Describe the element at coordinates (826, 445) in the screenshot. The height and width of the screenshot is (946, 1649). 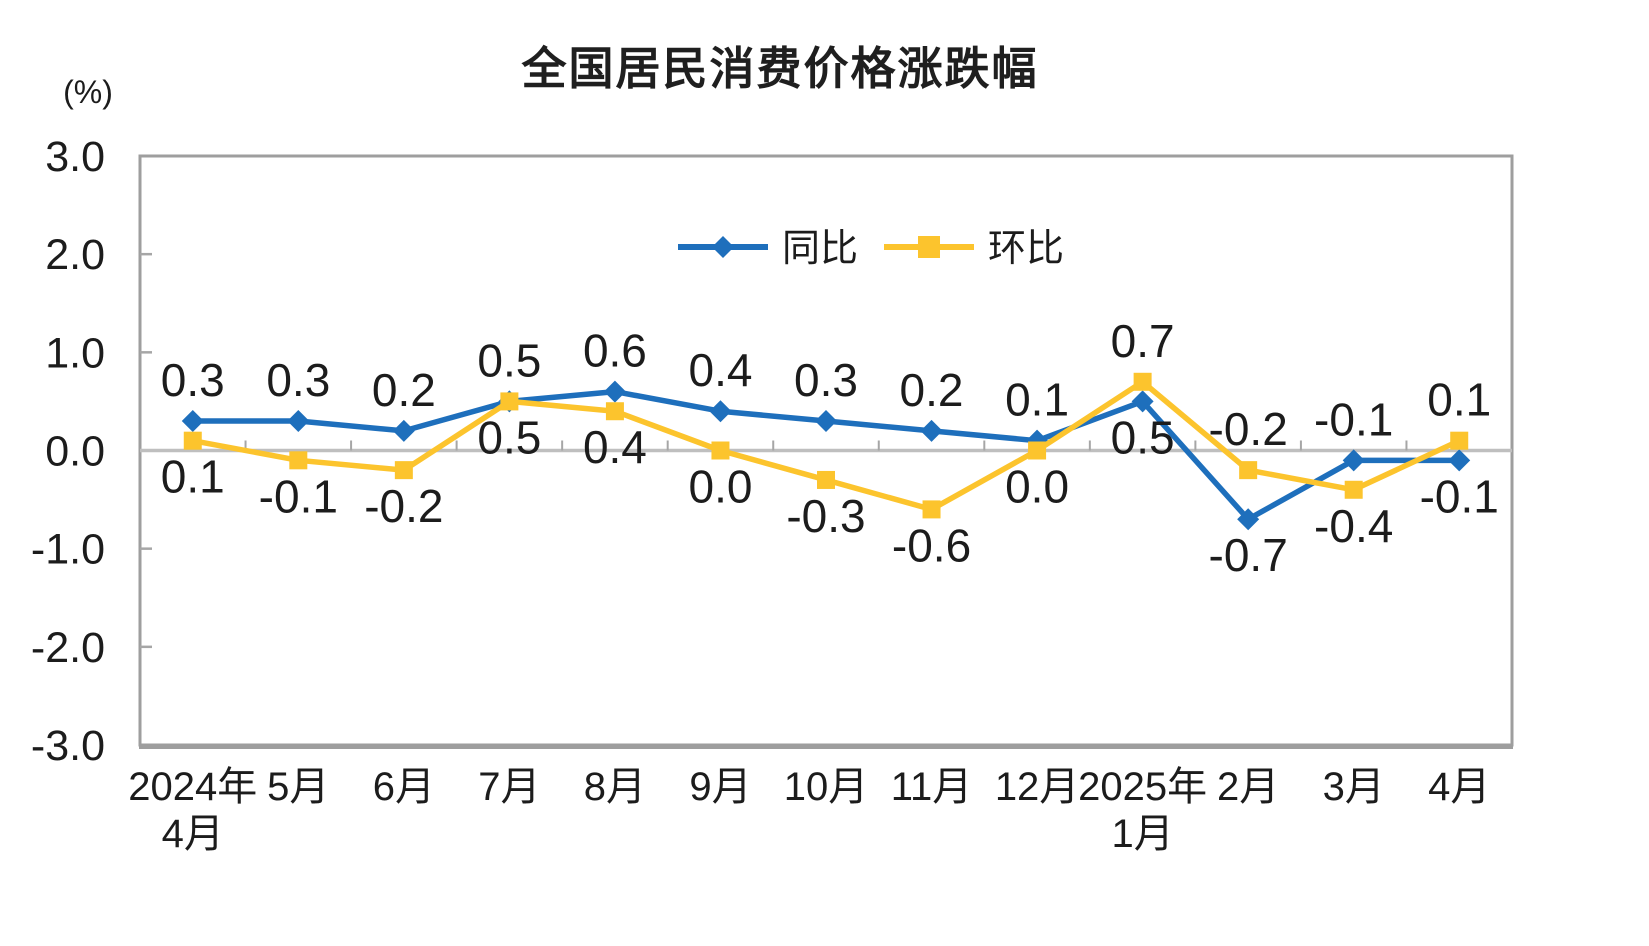
I see `series-mom` at that location.